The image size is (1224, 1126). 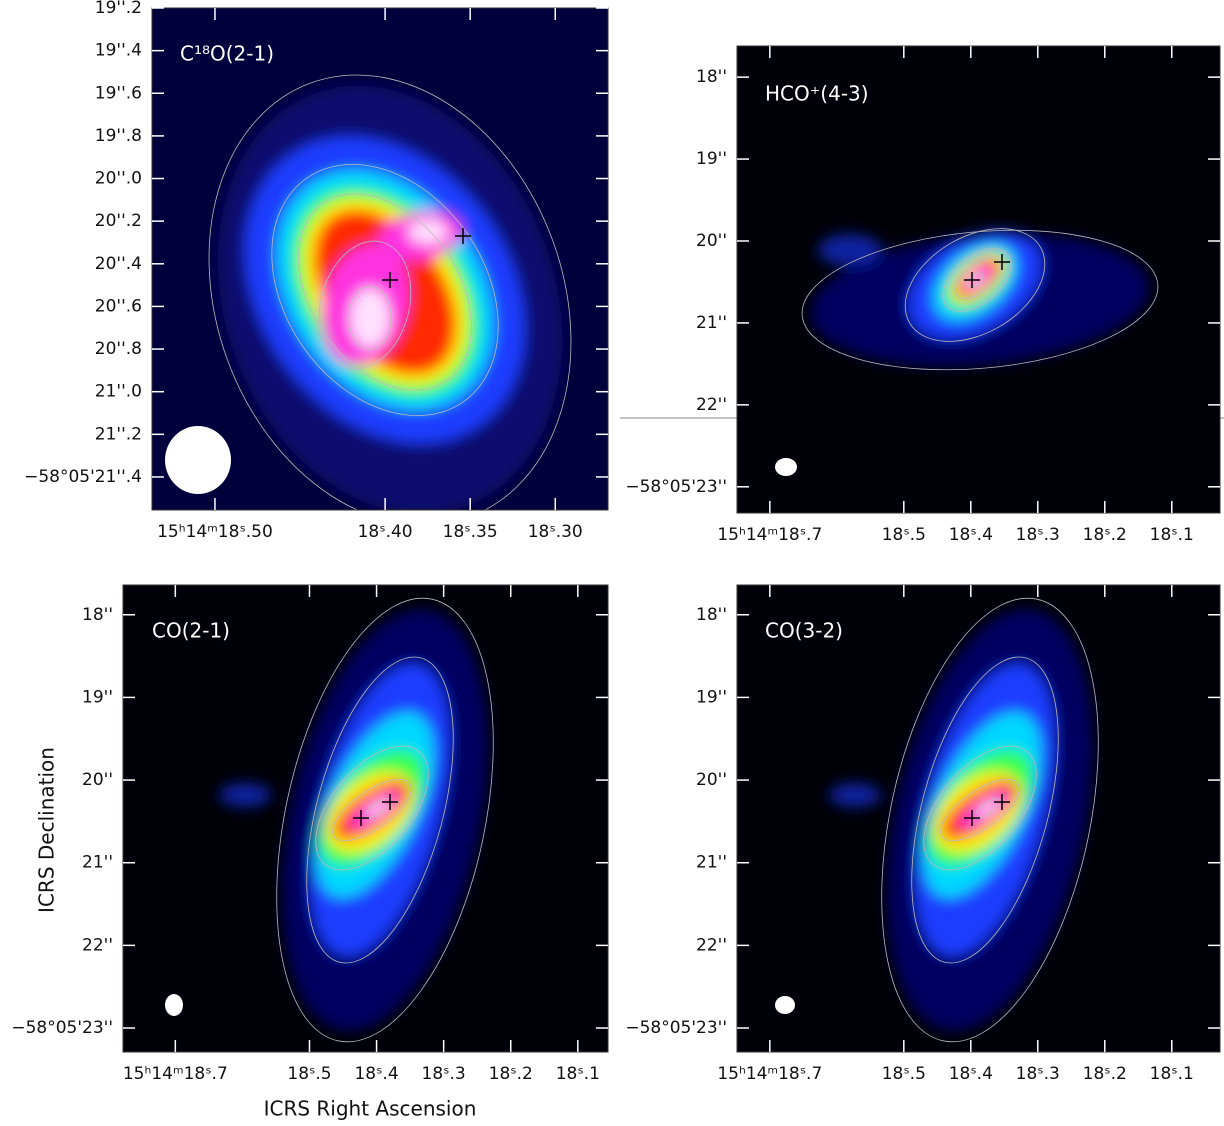 What do you see at coordinates (215, 532) in the screenshot?
I see `x-tick-label: 15ʰ14ᵐ18ˢ.50` at bounding box center [215, 532].